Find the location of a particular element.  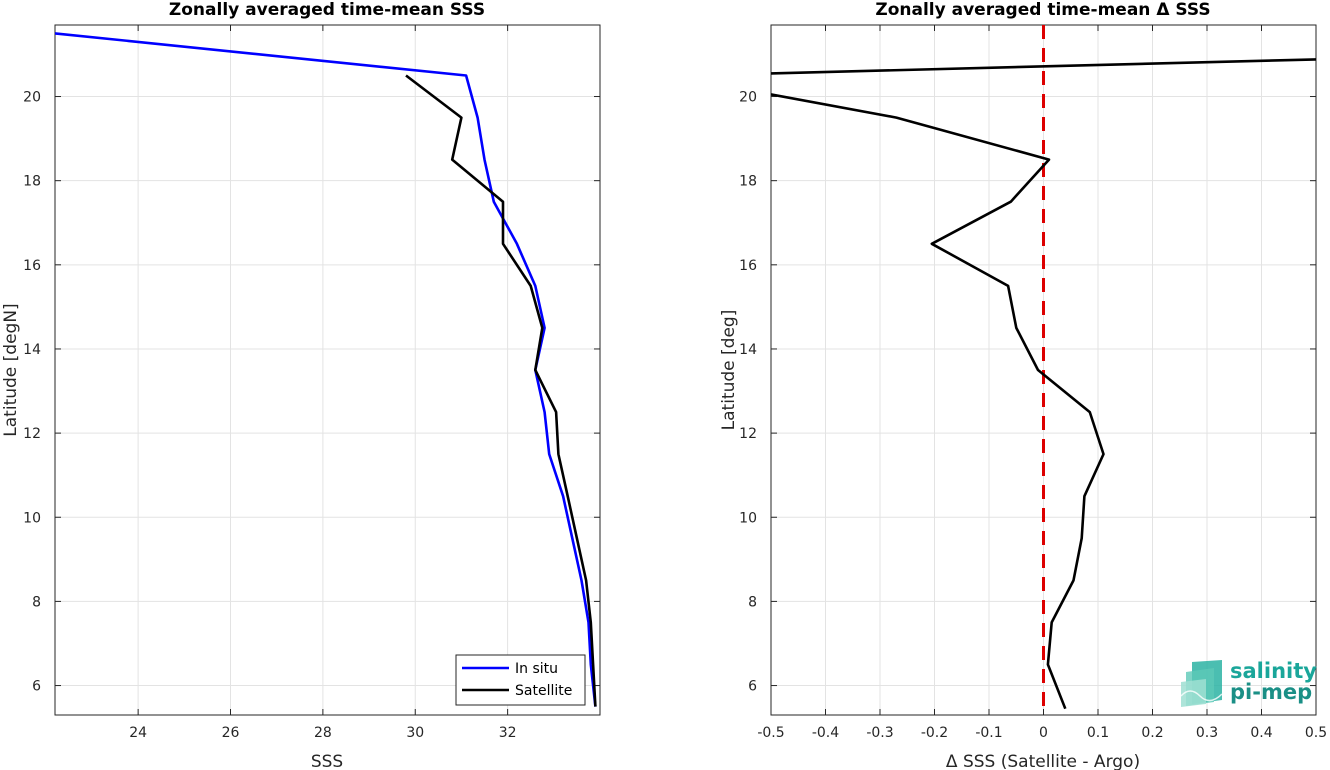

sss-chart-title: Zonally averaged time-mean SSS is located at coordinates (327, 10).